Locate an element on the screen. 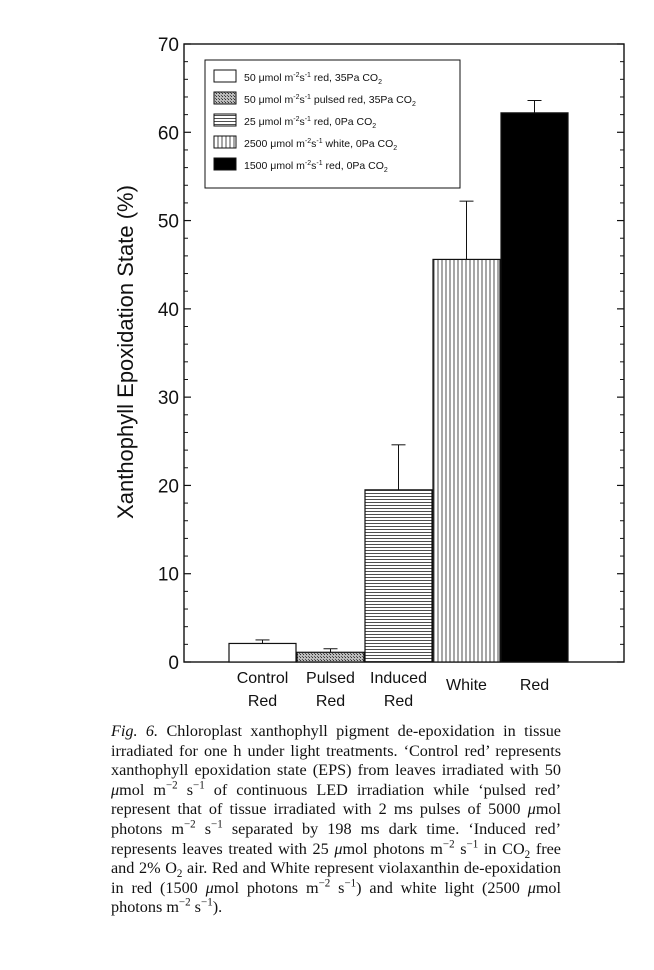 This screenshot has width=654, height=970. y-tick-label: 70 is located at coordinates (168, 45).